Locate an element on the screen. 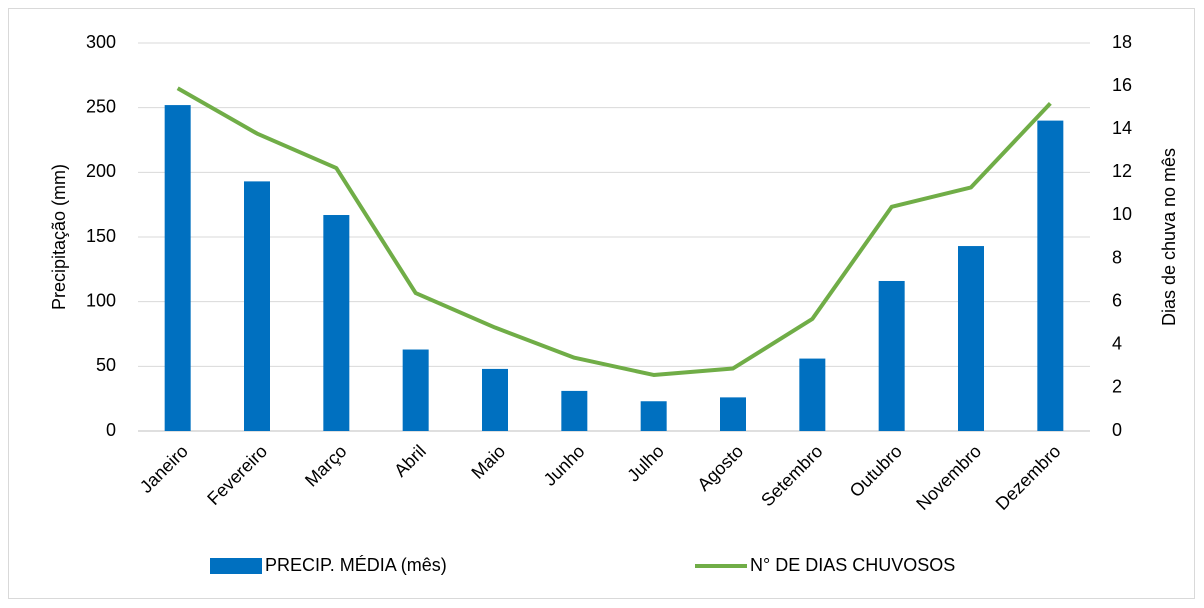 Image resolution: width=1204 pixels, height=608 pixels. y-tick-label: 50 is located at coordinates (106, 365).